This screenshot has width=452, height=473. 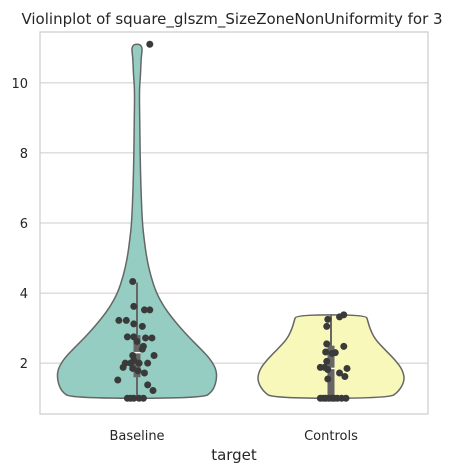 I want to click on x-axis-ticks: Baseline Controls, so click(x=233, y=436).